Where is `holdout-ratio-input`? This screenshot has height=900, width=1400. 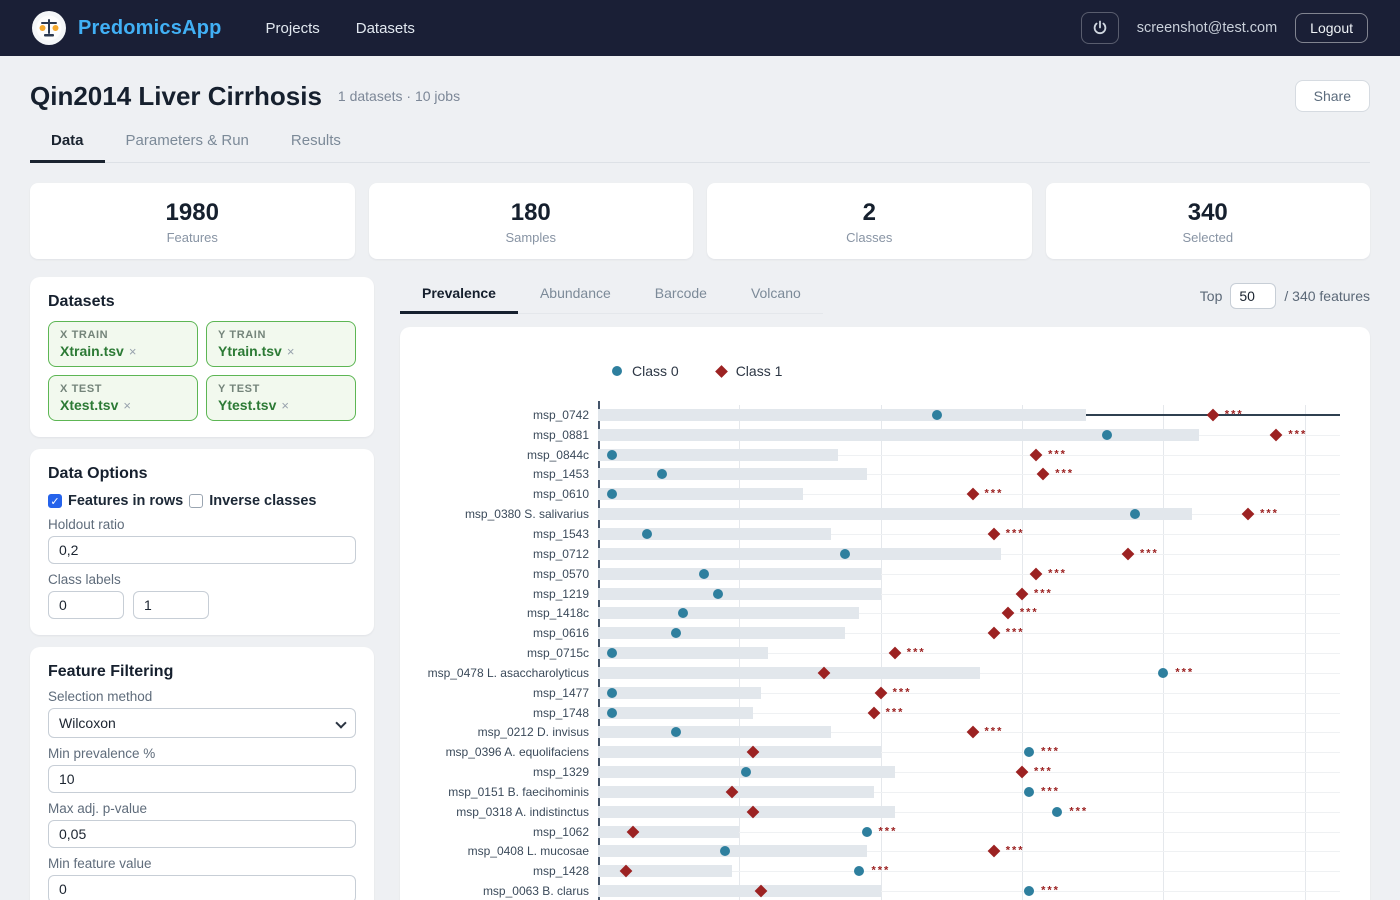 holdout-ratio-input is located at coordinates (202, 550).